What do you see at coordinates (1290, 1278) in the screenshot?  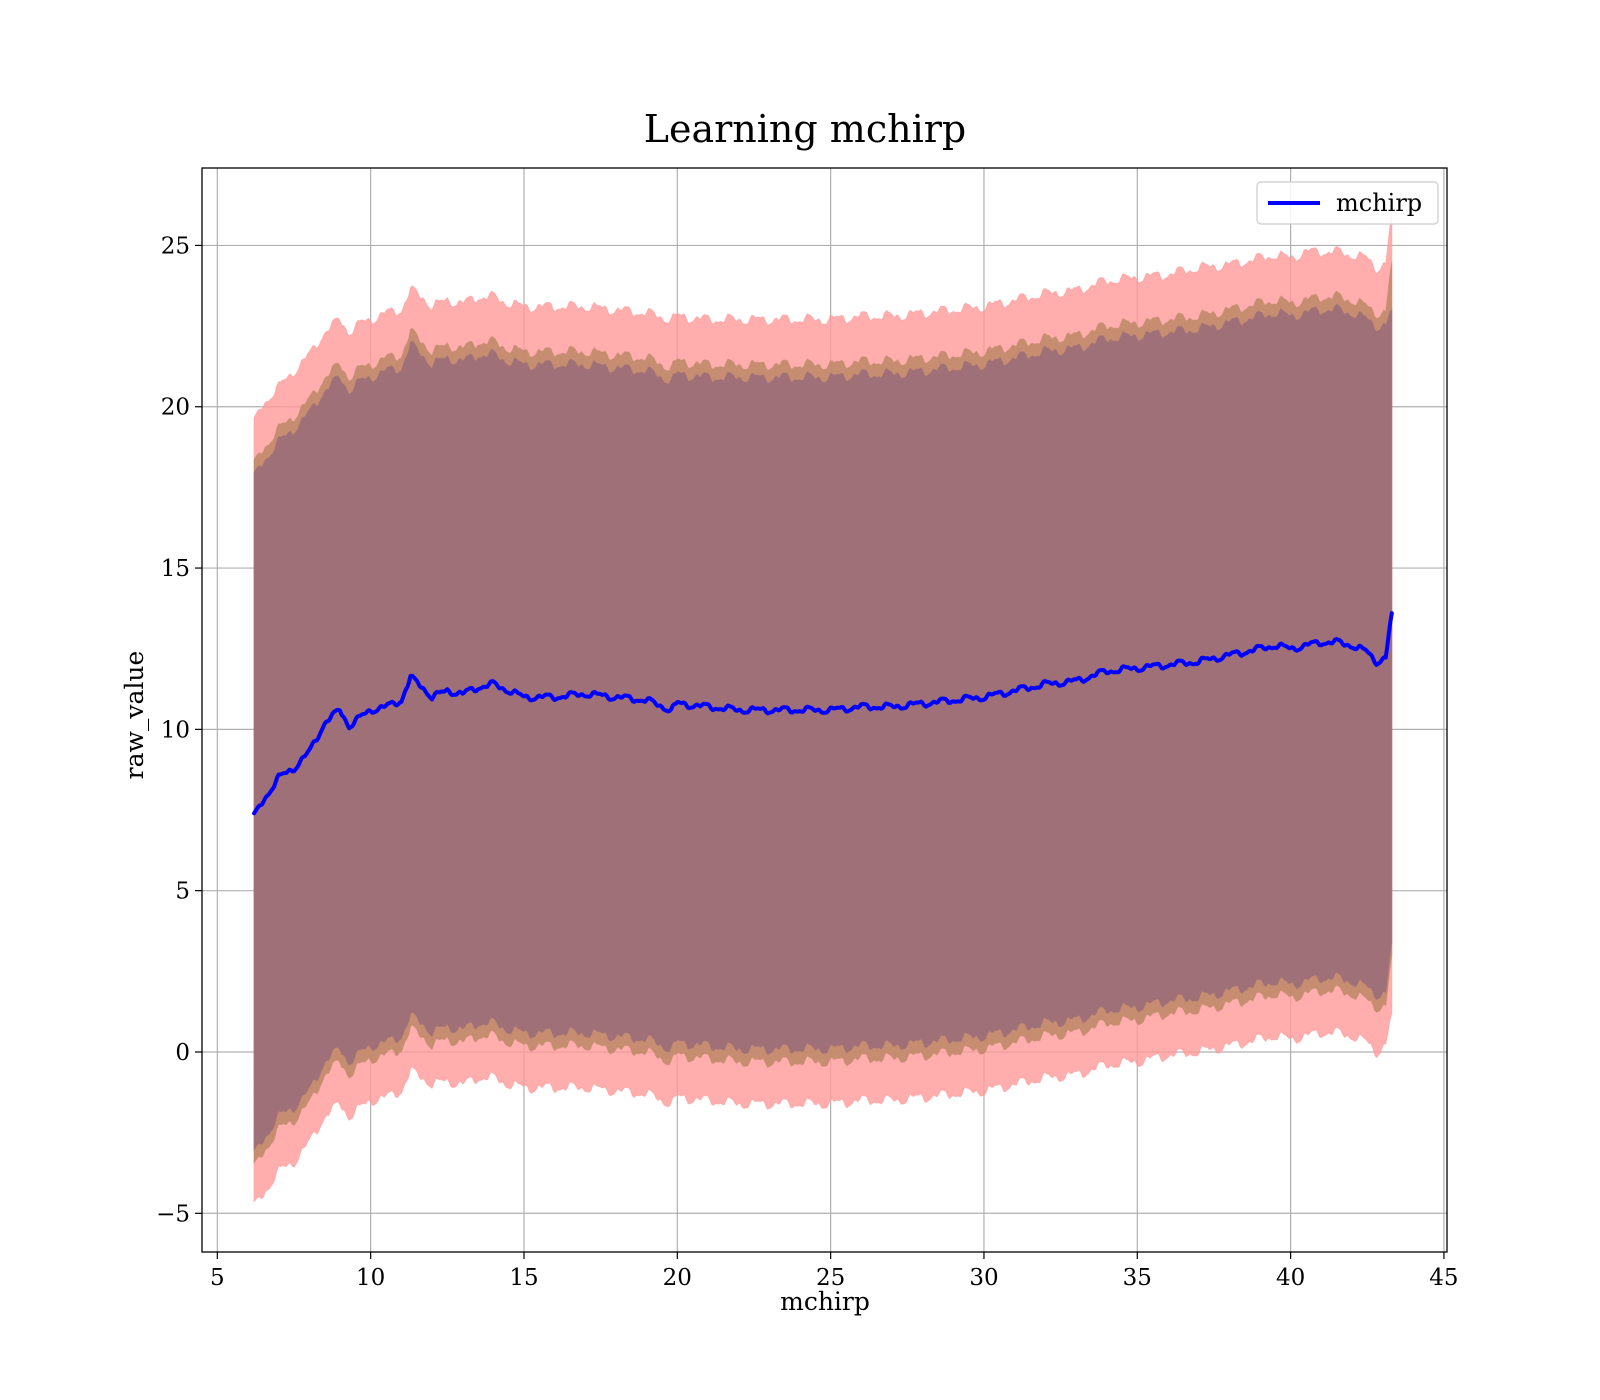 I see `x-tick-label: 40` at bounding box center [1290, 1278].